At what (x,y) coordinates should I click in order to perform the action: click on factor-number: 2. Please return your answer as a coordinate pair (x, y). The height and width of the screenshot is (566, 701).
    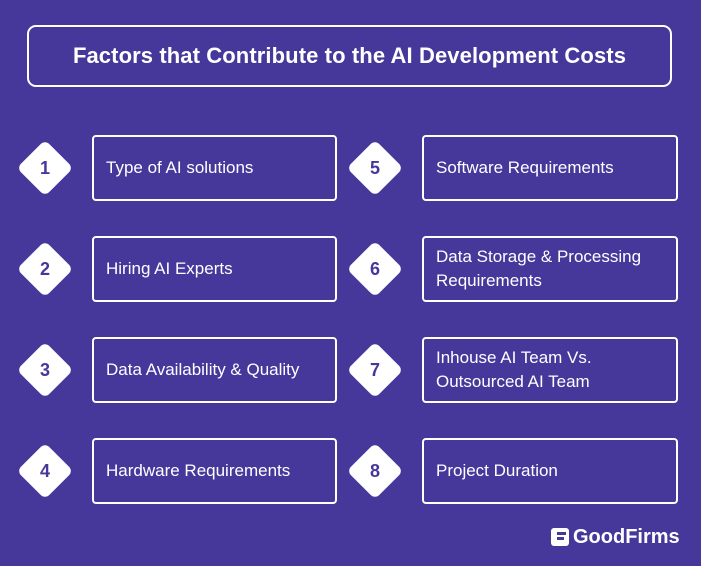
    Looking at the image, I should click on (44, 268).